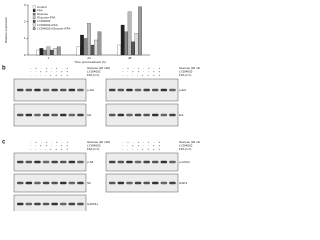  What do you see at coordinates (6, 30) in the screenshot?
I see `y-label: Relative expression` at bounding box center [6, 30].